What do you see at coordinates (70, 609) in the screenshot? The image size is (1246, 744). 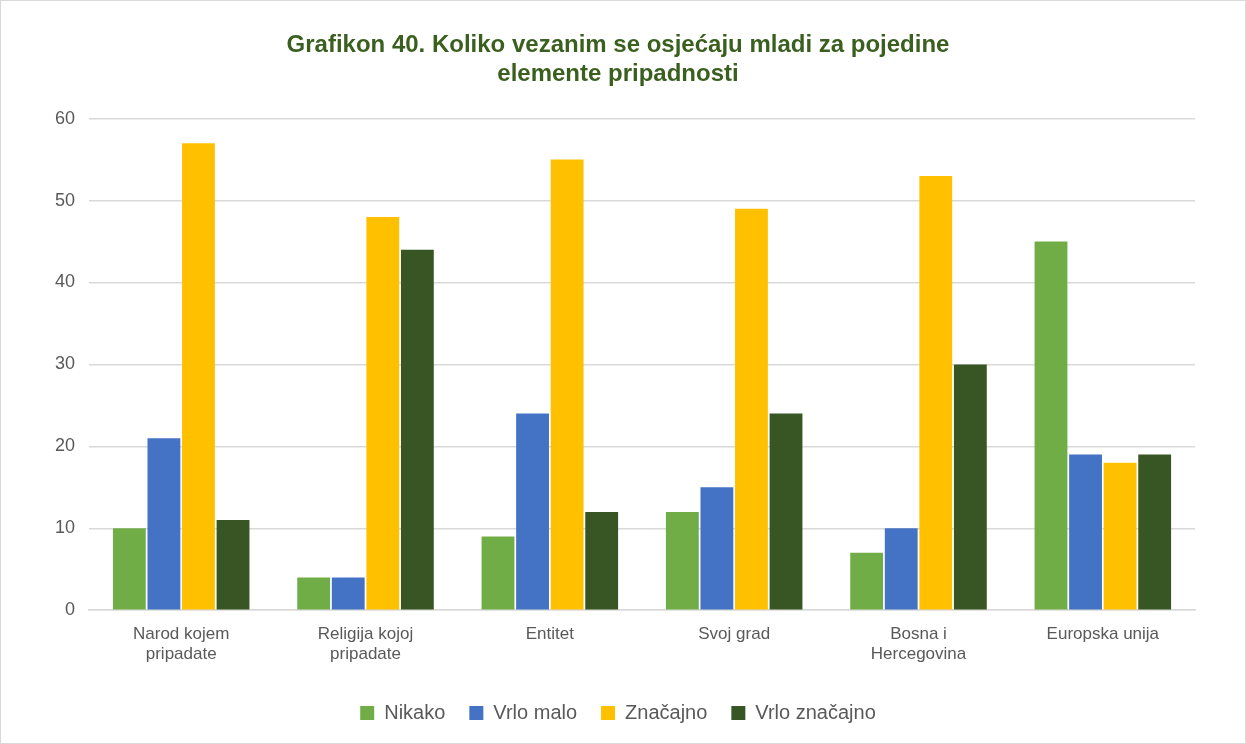 I see `y-tick-label: 0` at bounding box center [70, 609].